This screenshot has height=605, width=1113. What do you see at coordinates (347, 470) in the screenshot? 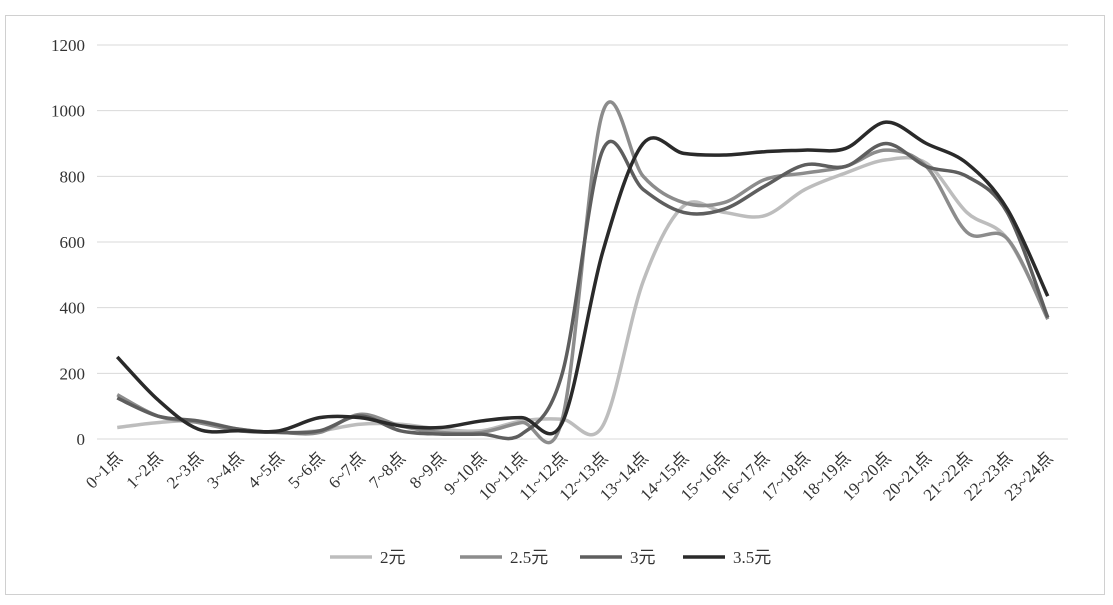
I see `x-tick-label: 6~7点` at bounding box center [347, 470].